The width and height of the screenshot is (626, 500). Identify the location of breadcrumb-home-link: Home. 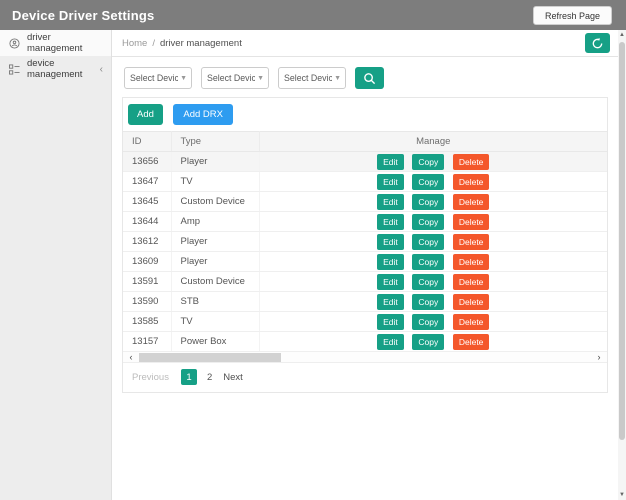
(135, 43).